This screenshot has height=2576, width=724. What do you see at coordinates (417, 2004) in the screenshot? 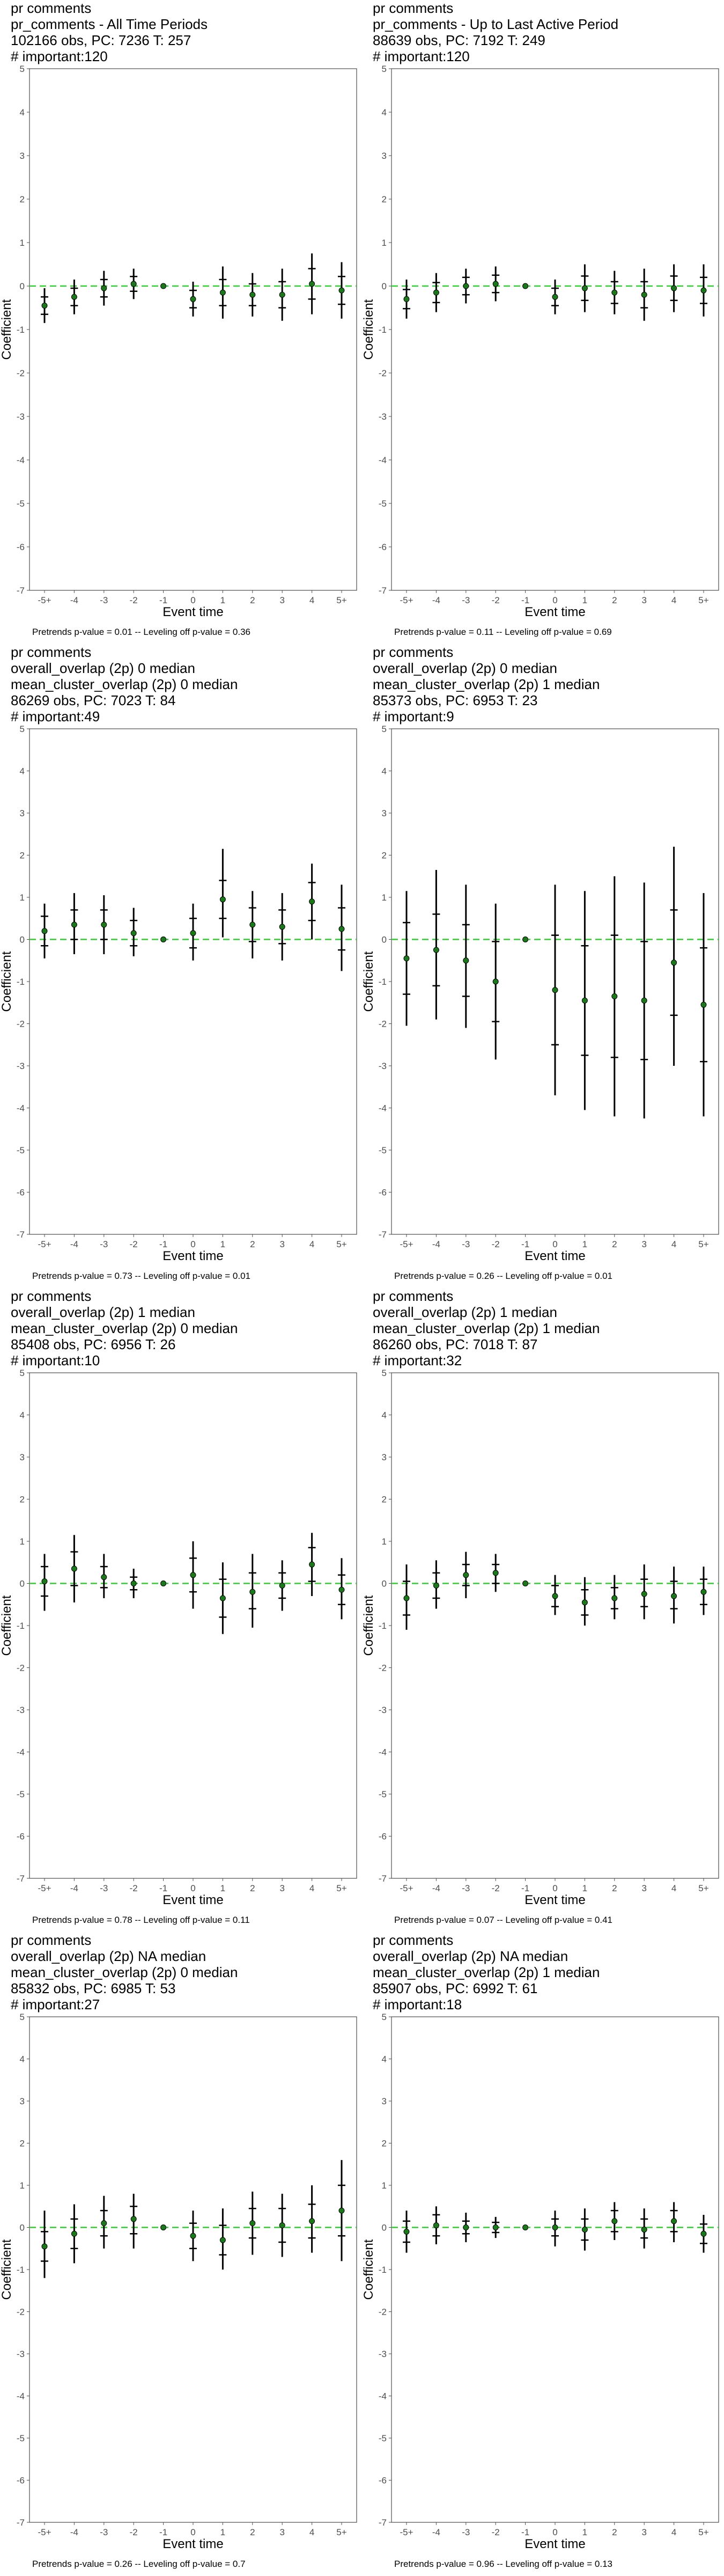
I see `chart-title-line: # important:18` at bounding box center [417, 2004].